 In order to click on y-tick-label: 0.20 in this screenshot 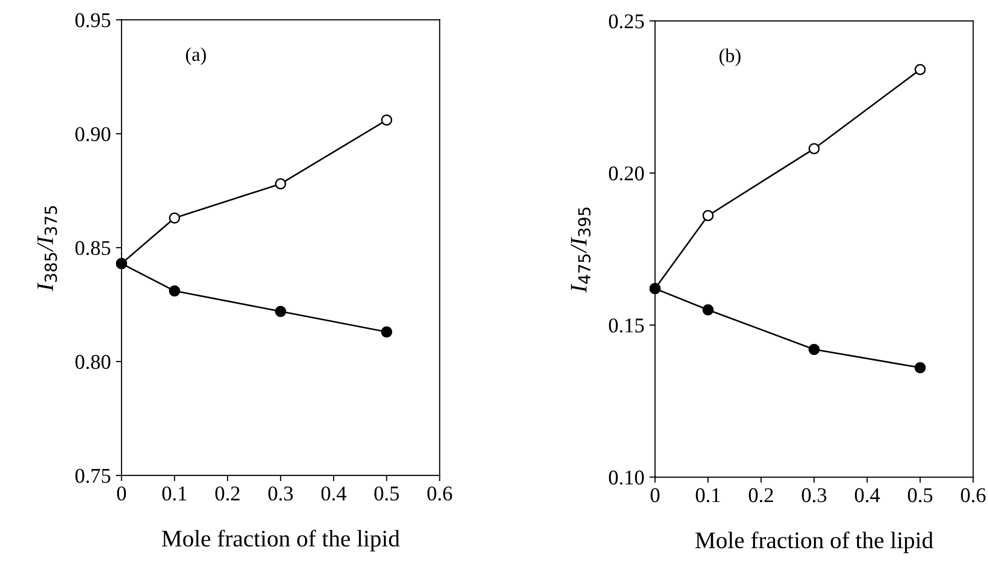, I will do `click(626, 173)`.